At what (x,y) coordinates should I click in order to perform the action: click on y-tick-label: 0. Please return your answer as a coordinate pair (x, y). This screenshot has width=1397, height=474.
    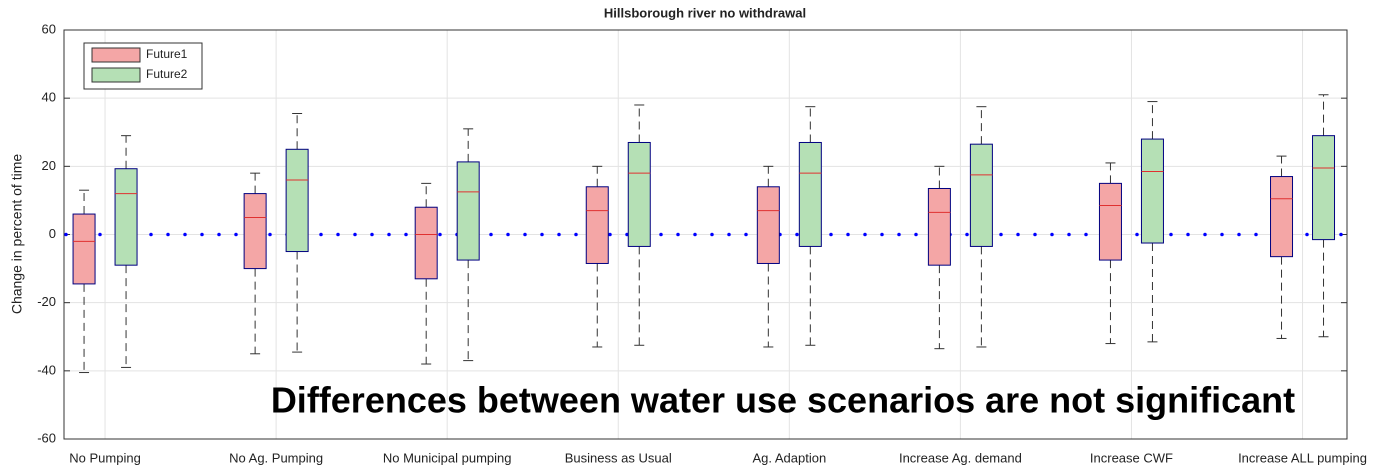
    Looking at the image, I should click on (52, 233).